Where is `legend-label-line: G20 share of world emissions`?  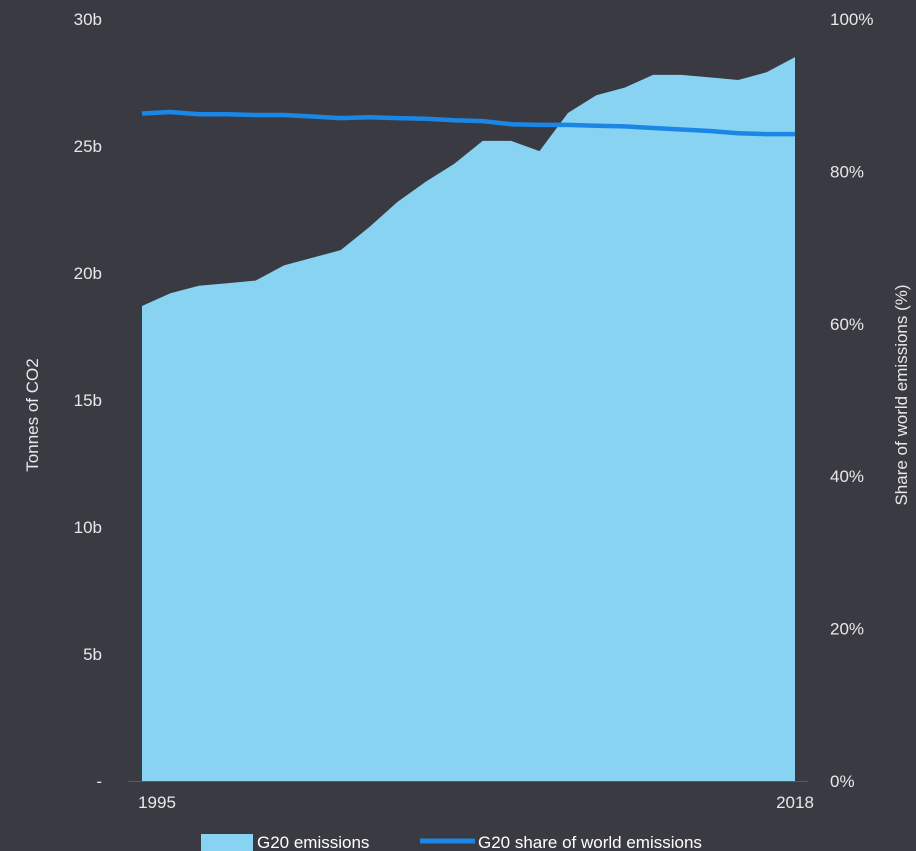 legend-label-line: G20 share of world emissions is located at coordinates (590, 842).